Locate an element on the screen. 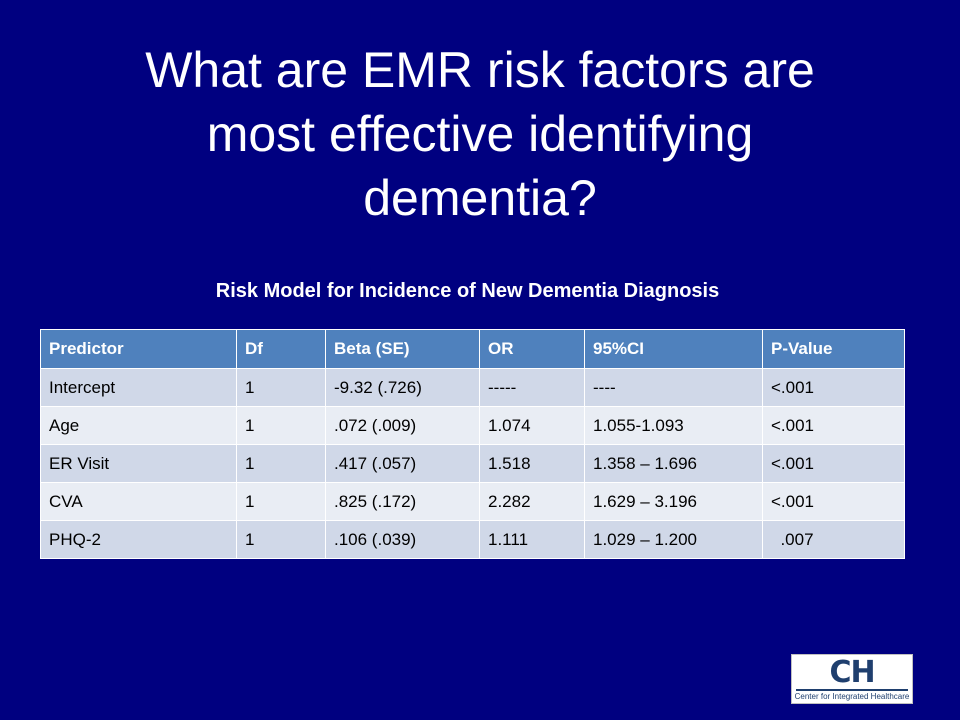 The width and height of the screenshot is (960, 720). logo-divider is located at coordinates (852, 690).